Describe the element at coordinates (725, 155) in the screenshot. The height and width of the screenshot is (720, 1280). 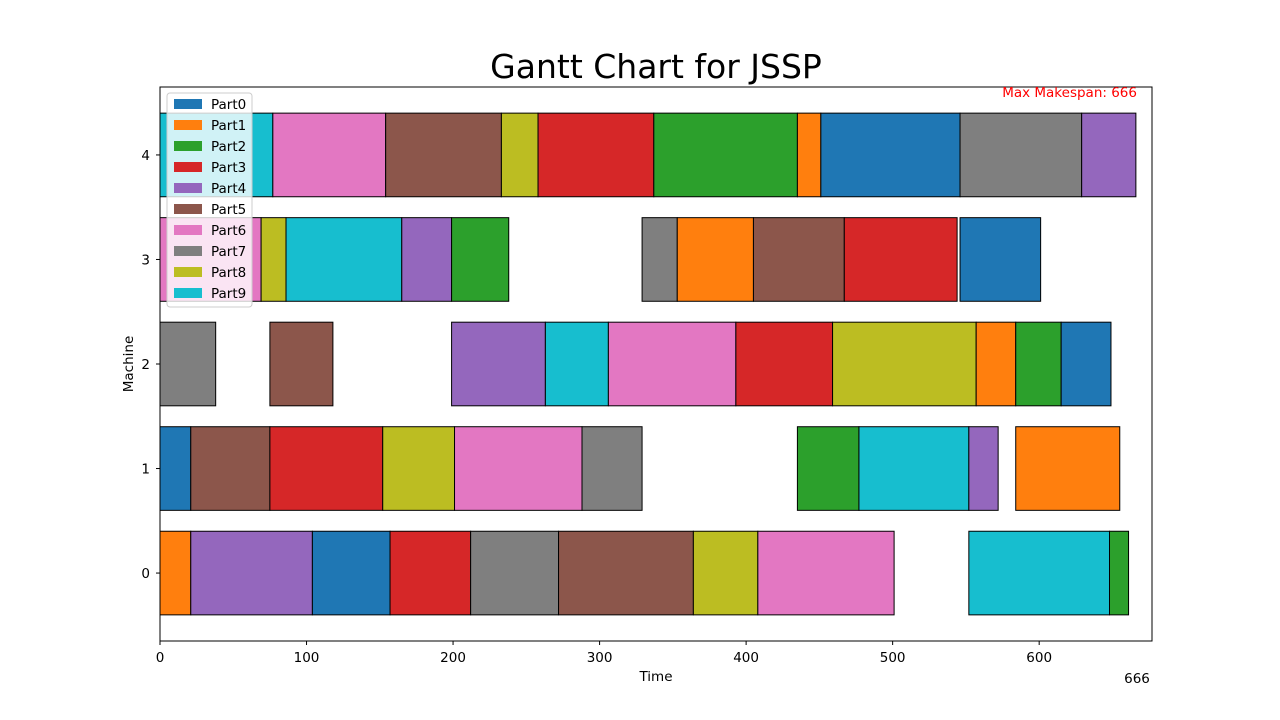
I see `task-bar-part2-m4` at that location.